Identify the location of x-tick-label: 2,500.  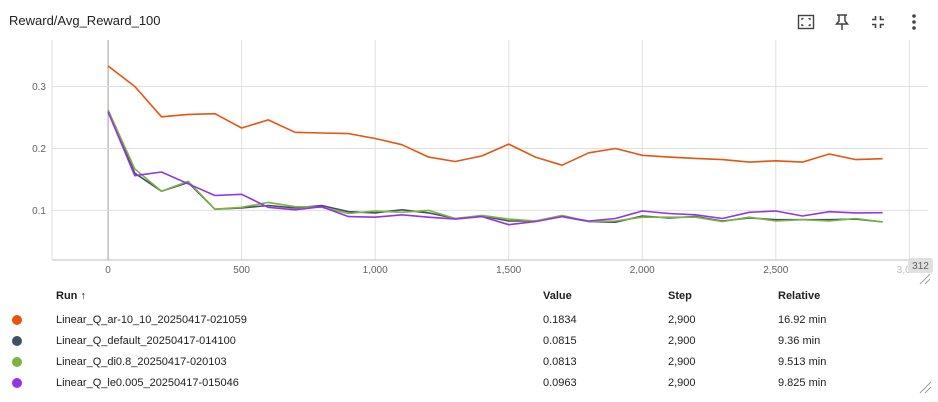
(775, 270).